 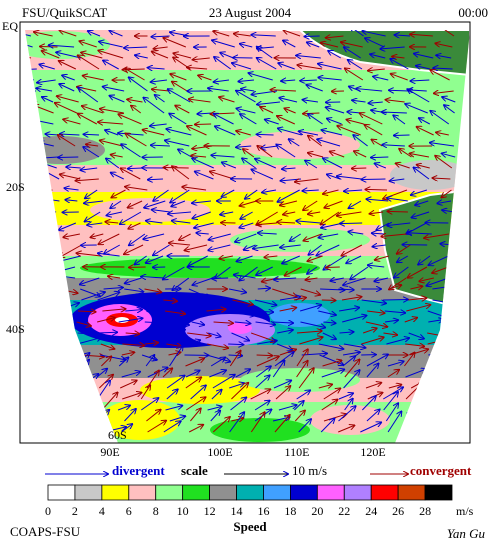 I want to click on header-left: FSU/QuikSCAT, so click(x=64, y=12).